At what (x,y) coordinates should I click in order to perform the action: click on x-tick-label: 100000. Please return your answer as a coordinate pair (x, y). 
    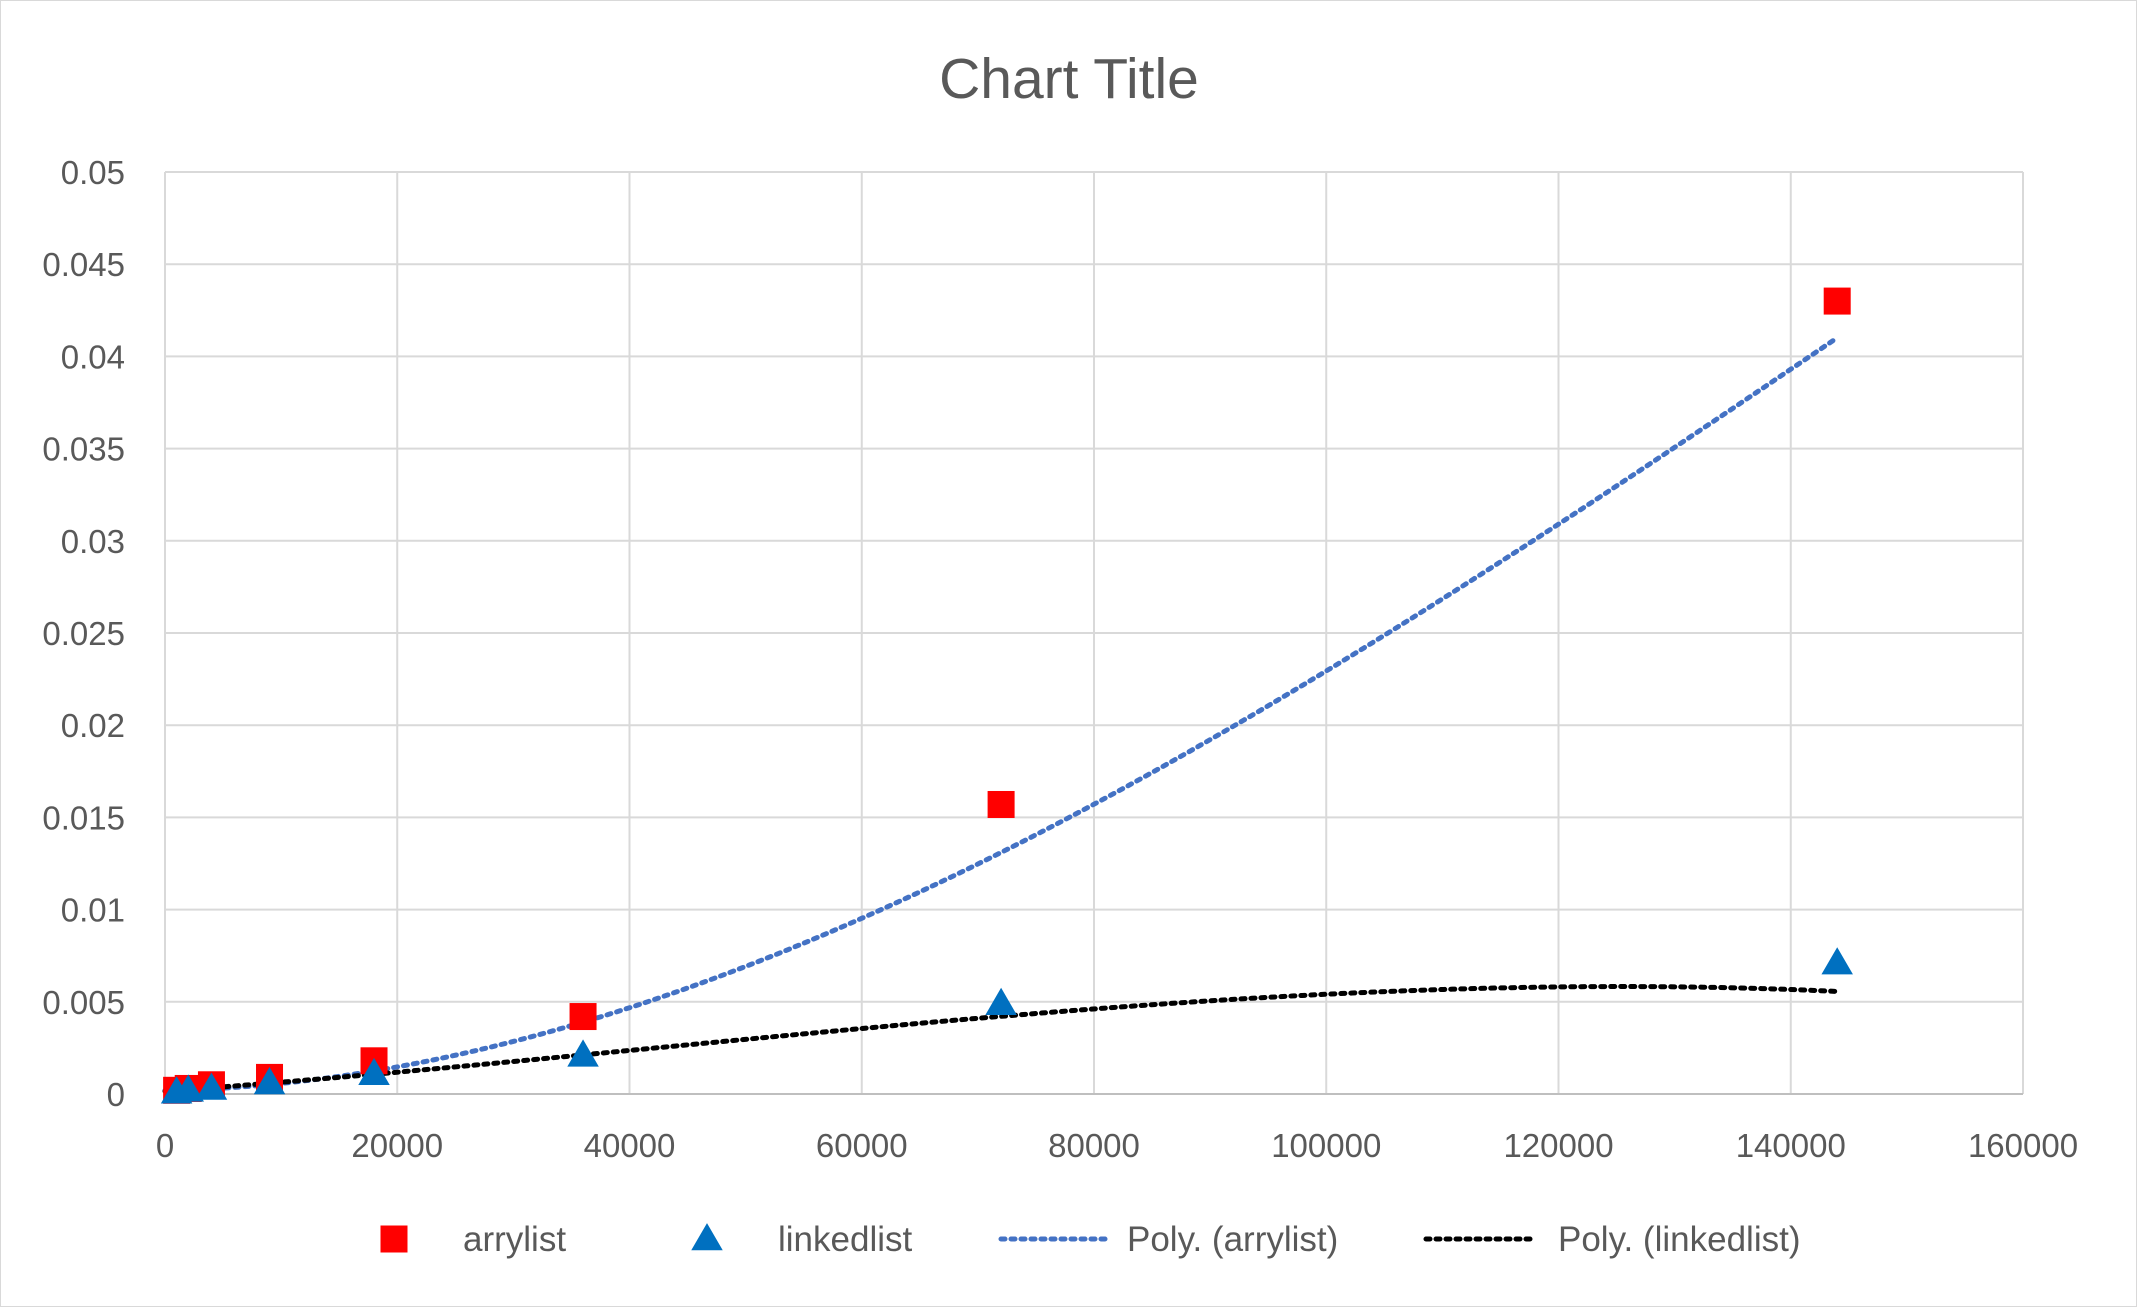
    Looking at the image, I should click on (1326, 1145).